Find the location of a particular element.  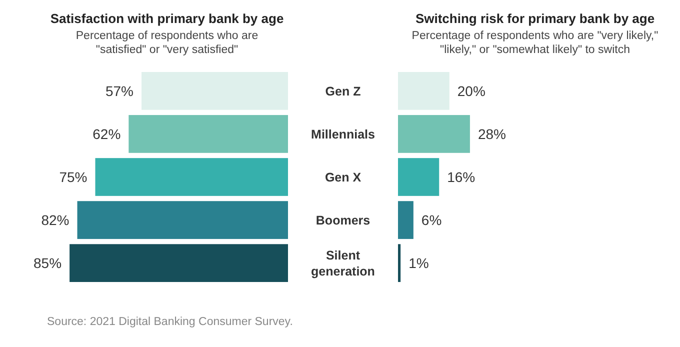

data-label: 1% is located at coordinates (418, 262).